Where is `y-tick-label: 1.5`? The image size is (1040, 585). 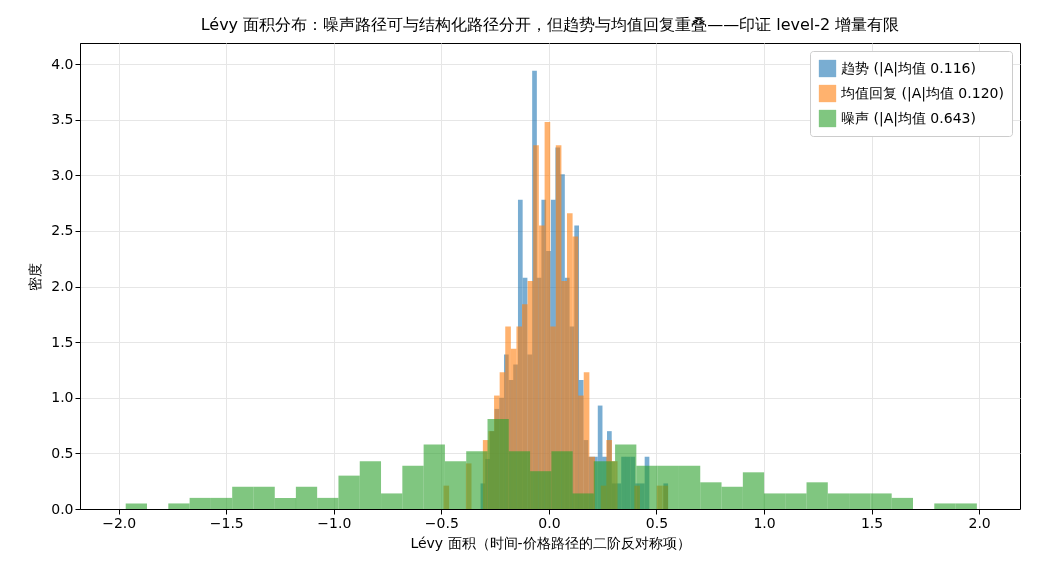
y-tick-label: 1.5 is located at coordinates (62, 341).